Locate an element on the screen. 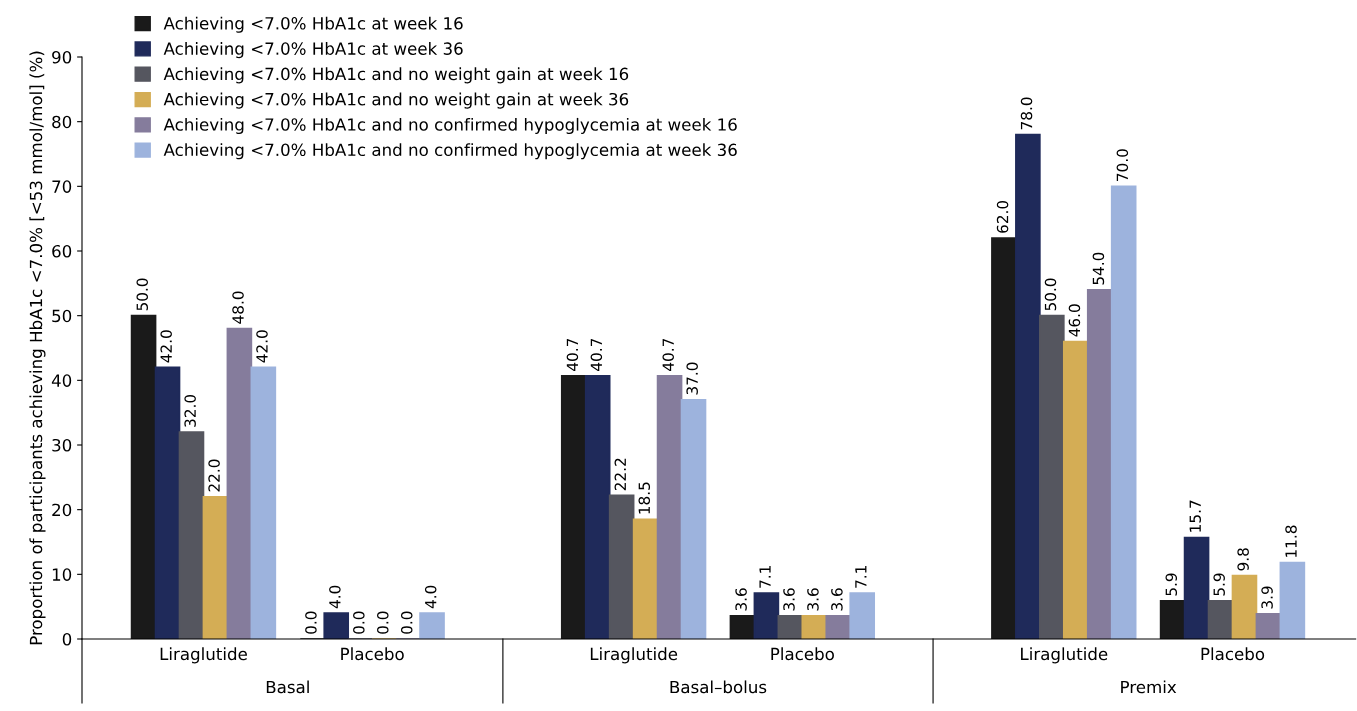 The width and height of the screenshot is (1357, 711). legend-label: Achieving <7.0% HbA1c at week 36 is located at coordinates (313, 50).